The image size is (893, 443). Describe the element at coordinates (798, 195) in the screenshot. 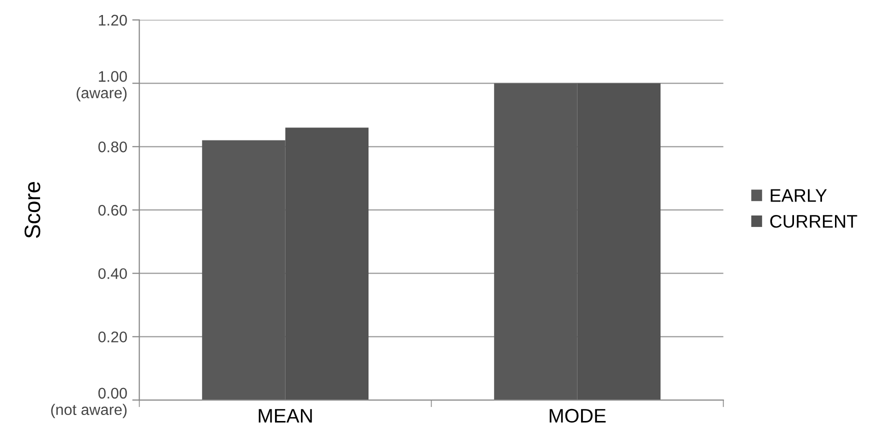

I see `legend-label: EARLY` at that location.